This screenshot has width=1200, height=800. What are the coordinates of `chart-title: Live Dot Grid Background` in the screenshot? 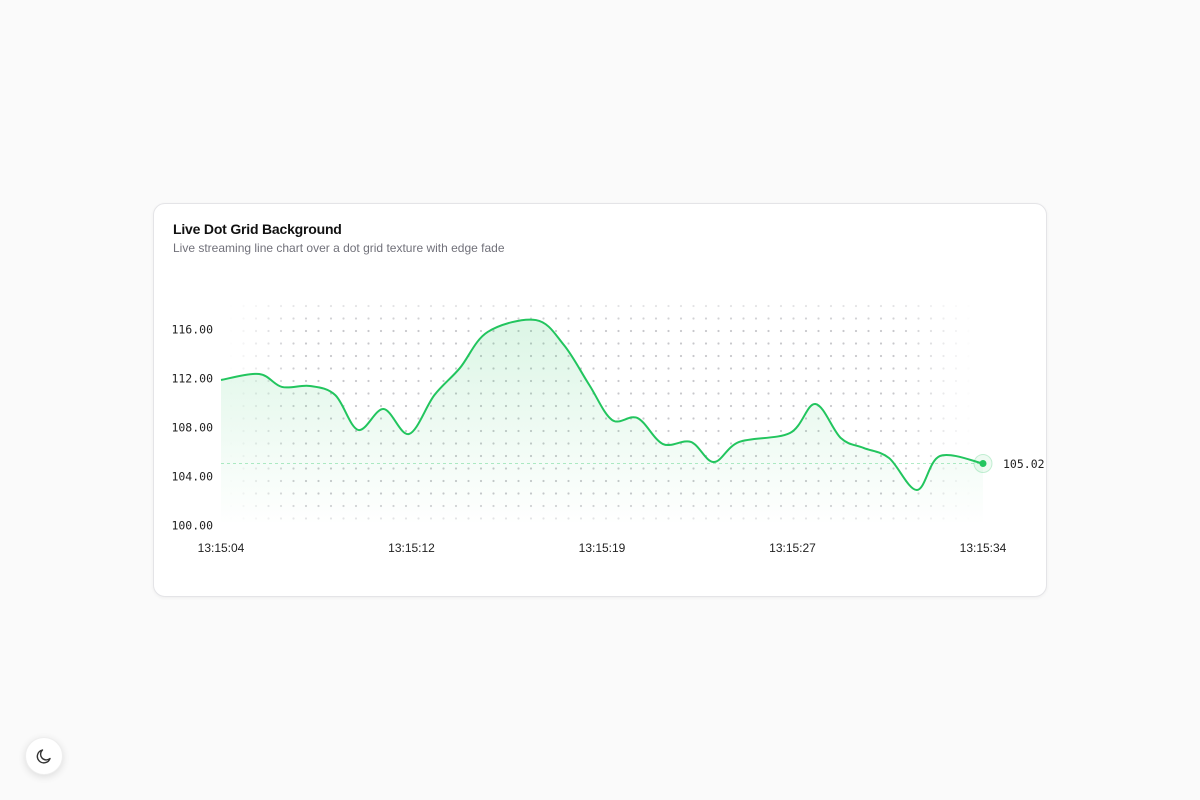 It's located at (257, 229).